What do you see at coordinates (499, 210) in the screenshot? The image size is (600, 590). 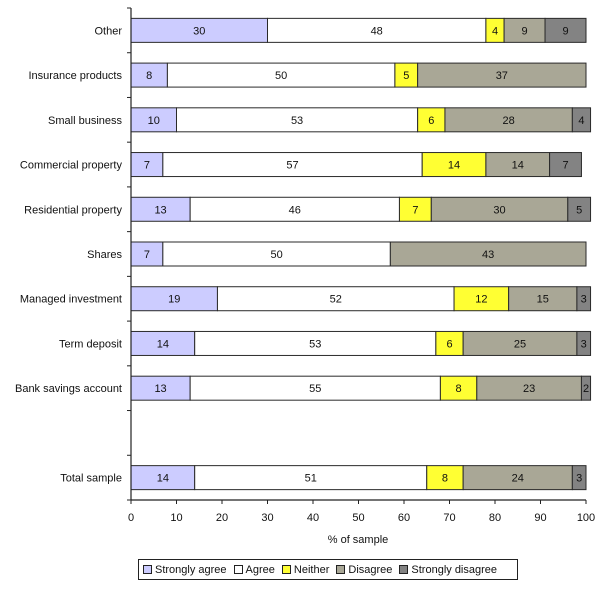 I see `data-label: 30` at bounding box center [499, 210].